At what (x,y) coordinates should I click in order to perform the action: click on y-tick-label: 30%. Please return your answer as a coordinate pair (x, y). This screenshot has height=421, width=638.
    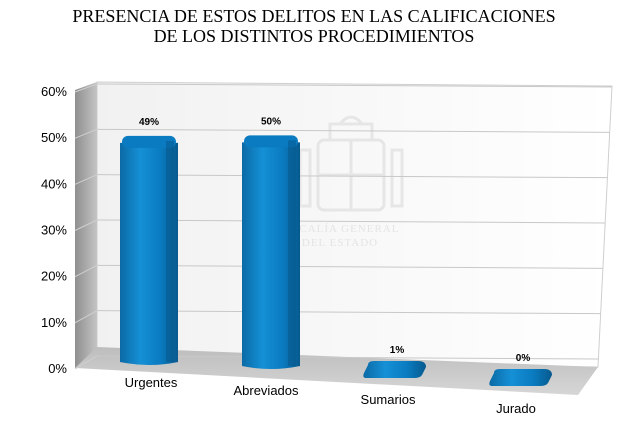
    Looking at the image, I should click on (54, 230).